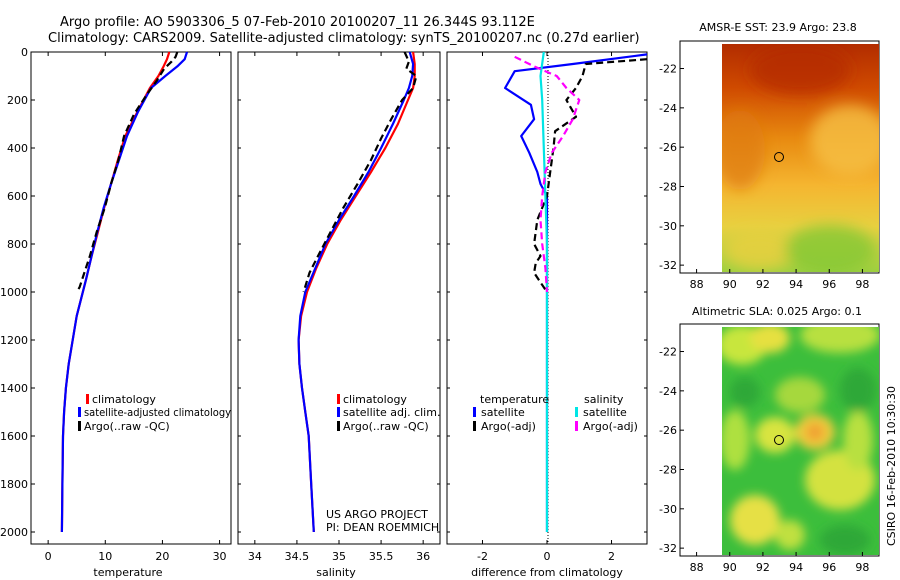 The width and height of the screenshot is (900, 580). I want to click on sst-ytick-label: -30, so click(668, 226).